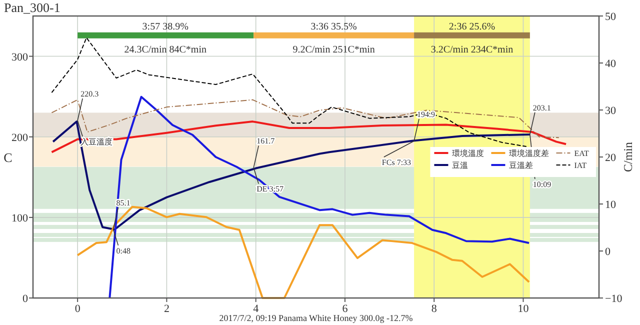 Image resolution: width=640 pixels, height=325 pixels. Describe the element at coordinates (333, 50) in the screenshot. I see `annotation: 9.2C/min 251C*min` at that location.